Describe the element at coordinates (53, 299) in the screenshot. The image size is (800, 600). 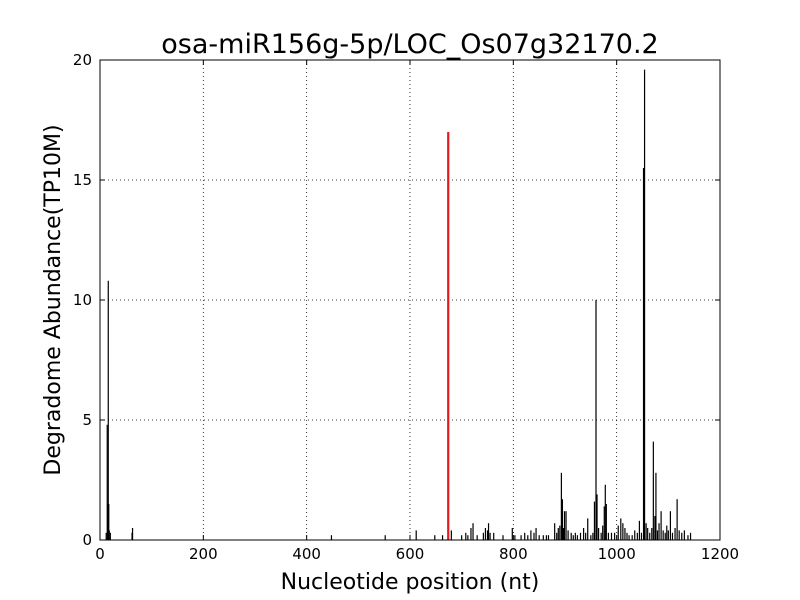
I see `y-axis-label: Degradome Abundance(TP10M)` at that location.